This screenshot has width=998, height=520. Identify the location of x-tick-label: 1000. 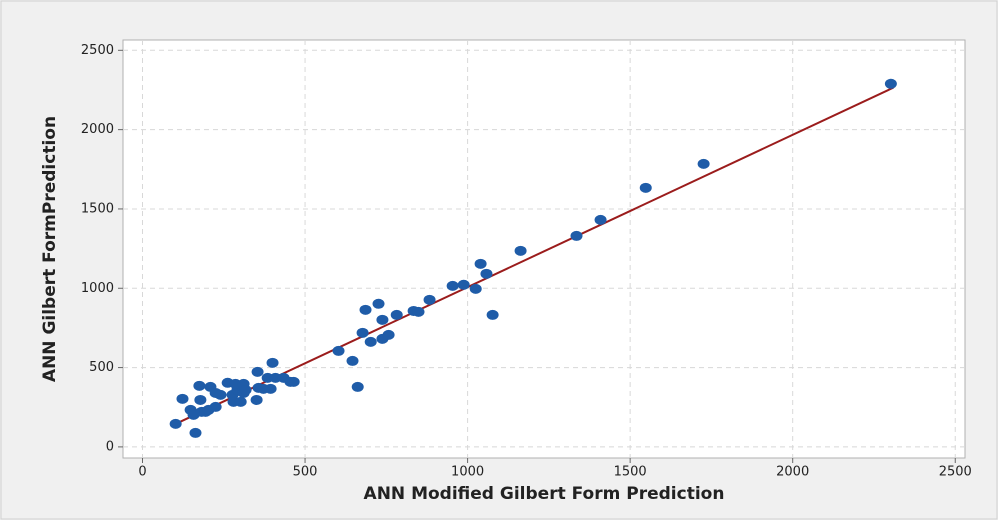
(467, 472).